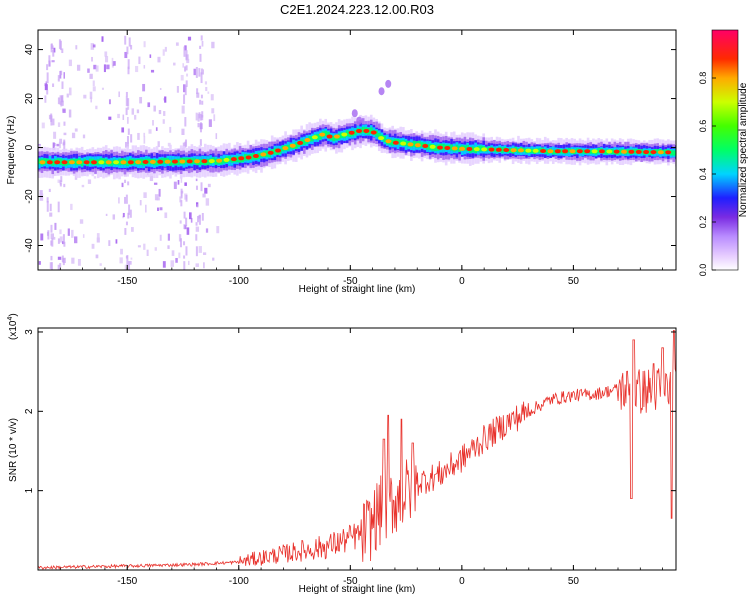 The image size is (750, 600). I want to click on top-y-tick-label: -20, so click(29, 196).